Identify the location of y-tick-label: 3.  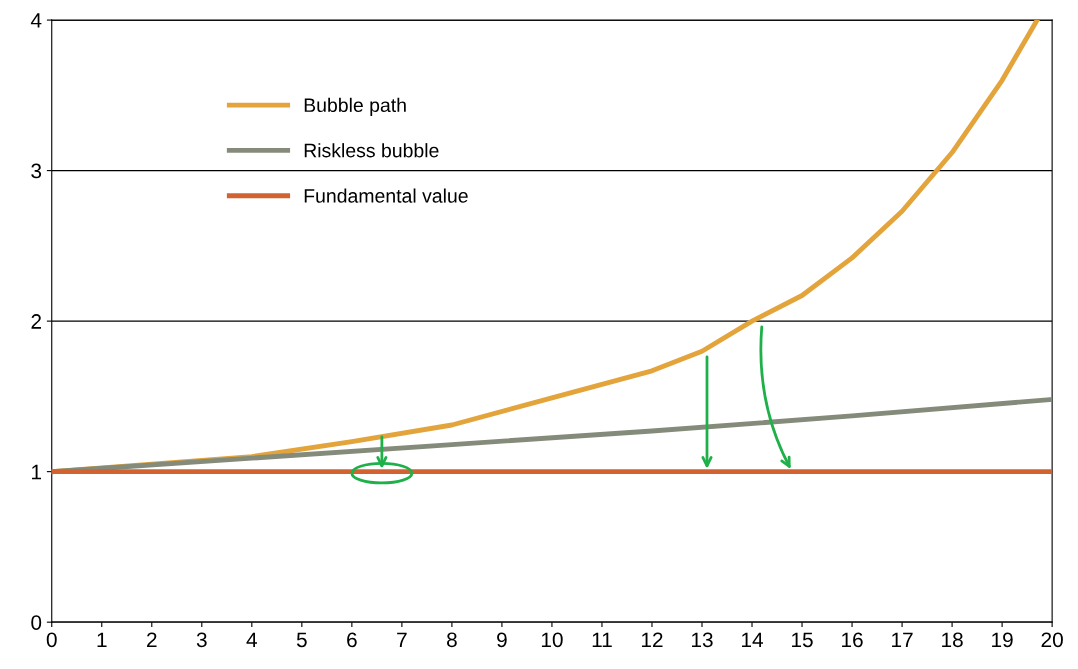
(36, 171).